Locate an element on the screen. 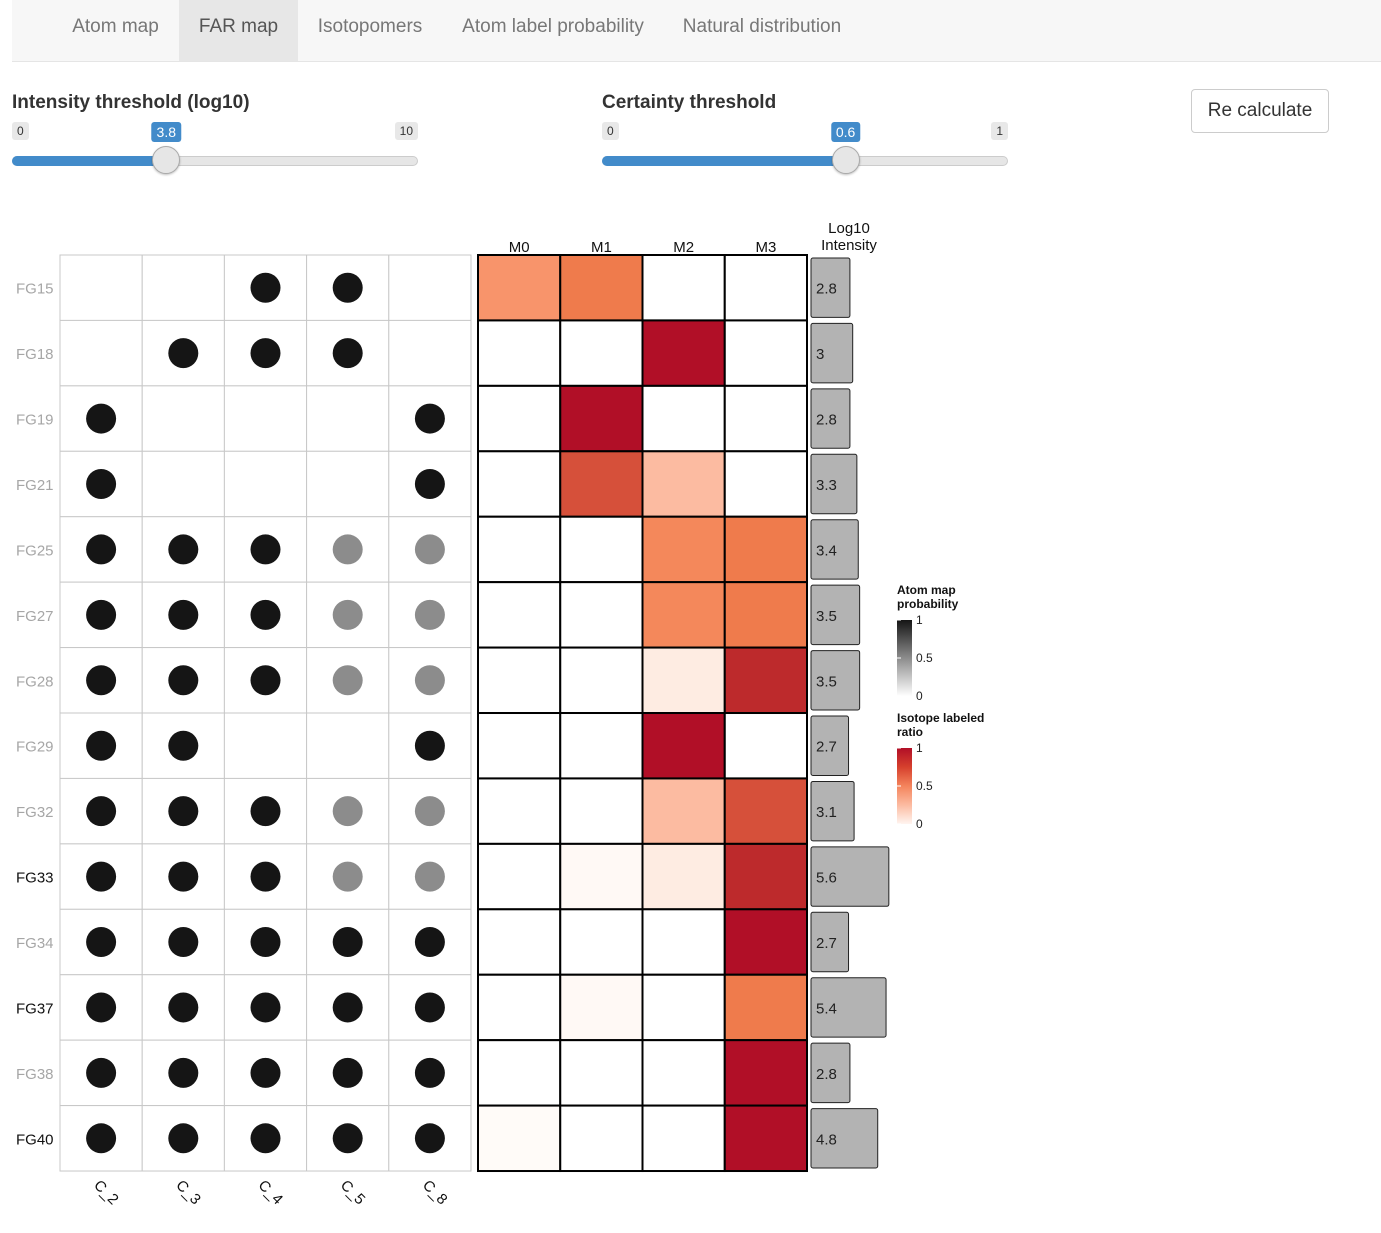 Image resolution: width=1381 pixels, height=1233 pixels. atom-column-label: C_5 is located at coordinates (352, 1192).